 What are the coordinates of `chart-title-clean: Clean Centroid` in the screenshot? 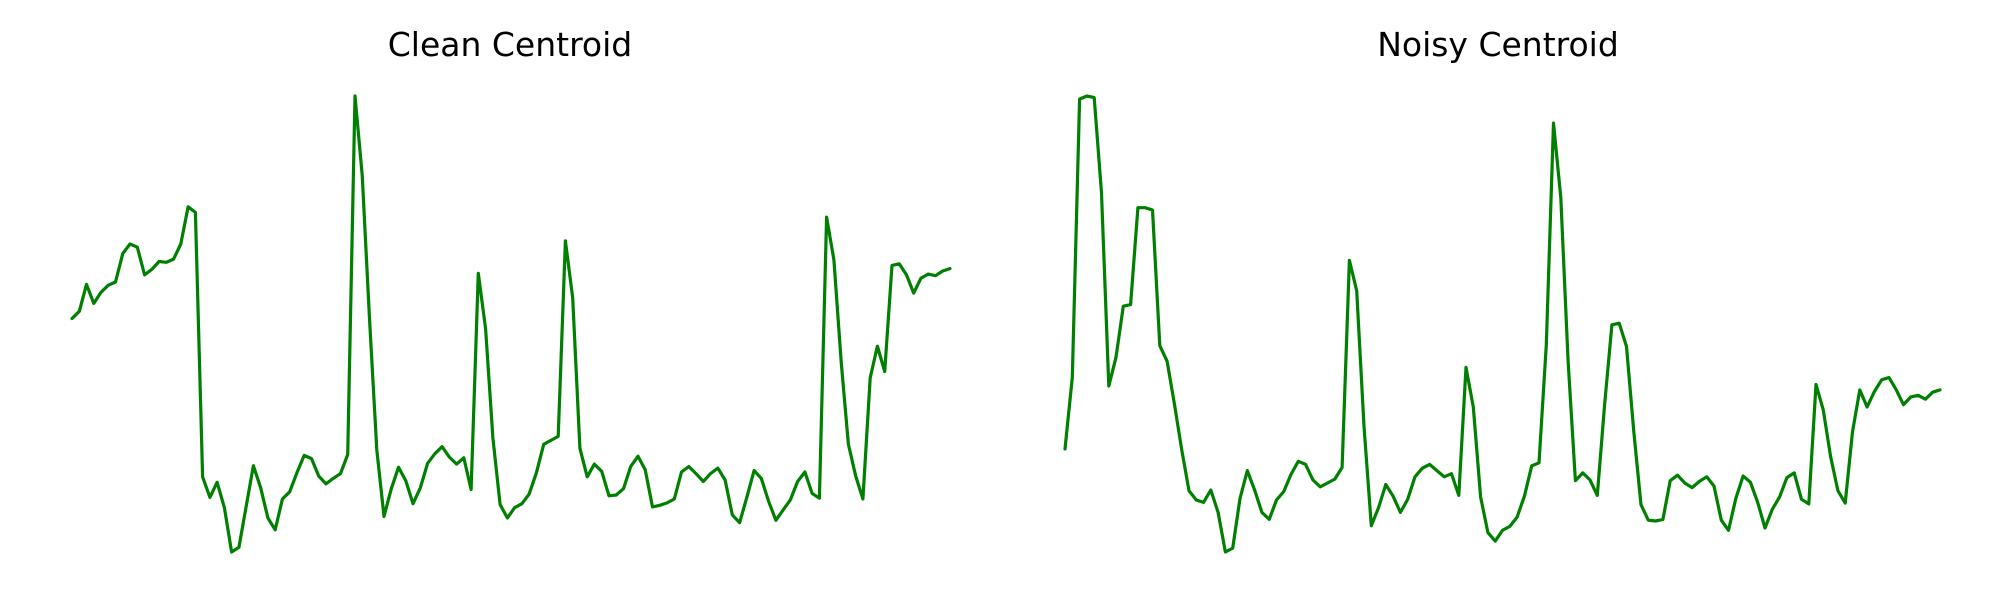 It's located at (510, 44).